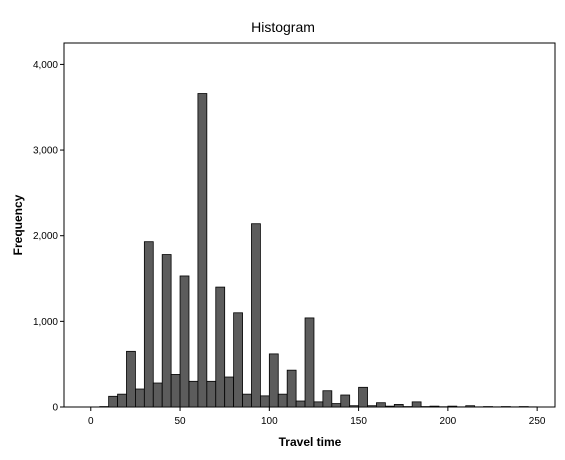 This screenshot has height=460, width=565. I want to click on x-axis: 0 50 100 150 200 250, so click(317, 417).